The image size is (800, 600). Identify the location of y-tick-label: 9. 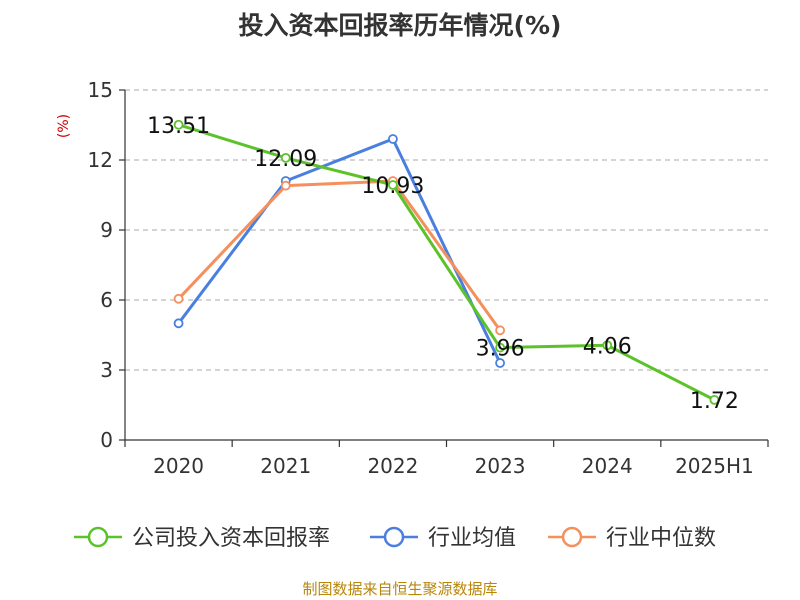
(106, 230).